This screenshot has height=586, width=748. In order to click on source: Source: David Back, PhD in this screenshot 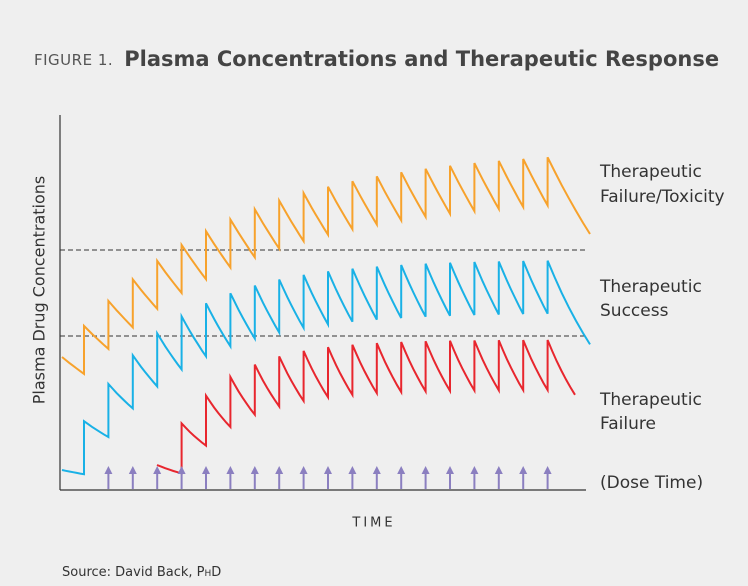, I will do `click(141, 572)`.